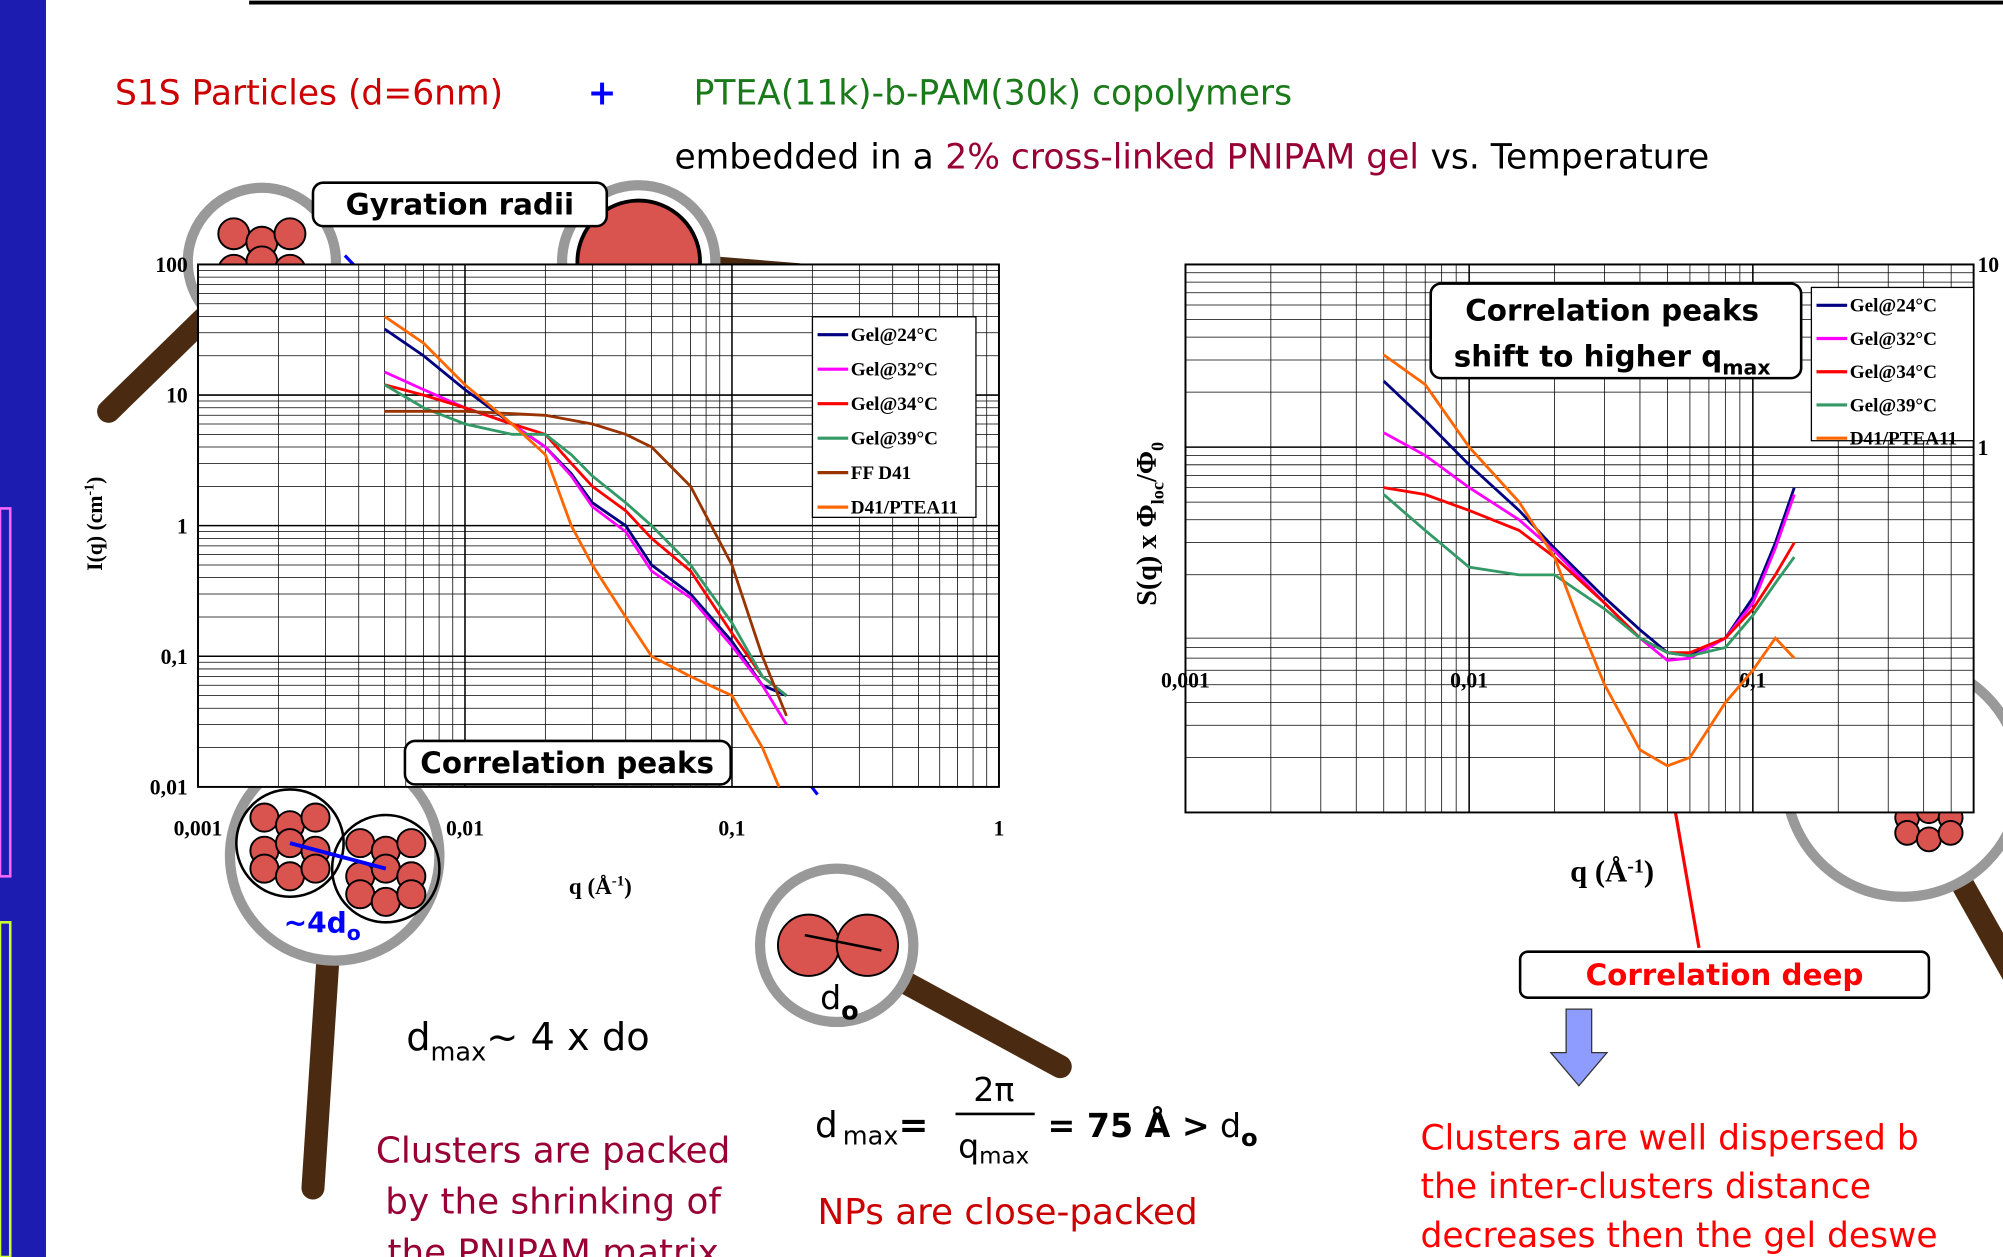 The image size is (2003, 1257). I want to click on side-bar, so click(23, 628).